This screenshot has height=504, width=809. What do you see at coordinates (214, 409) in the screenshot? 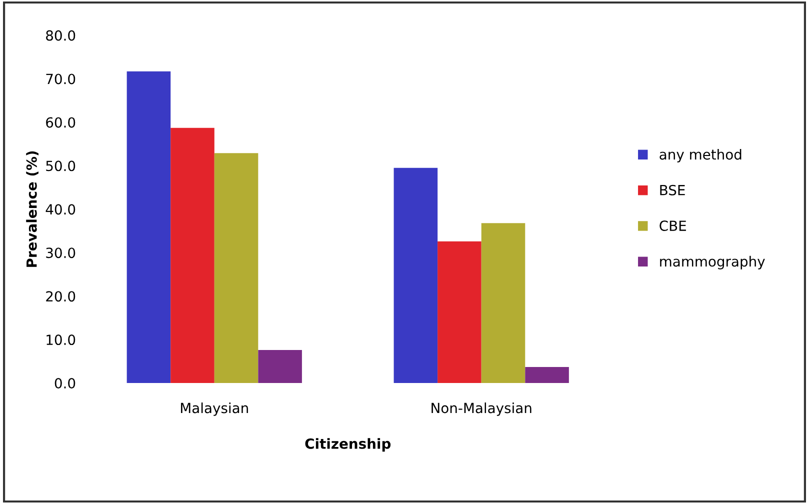
I see `x-tick-label: Malaysian` at bounding box center [214, 409].